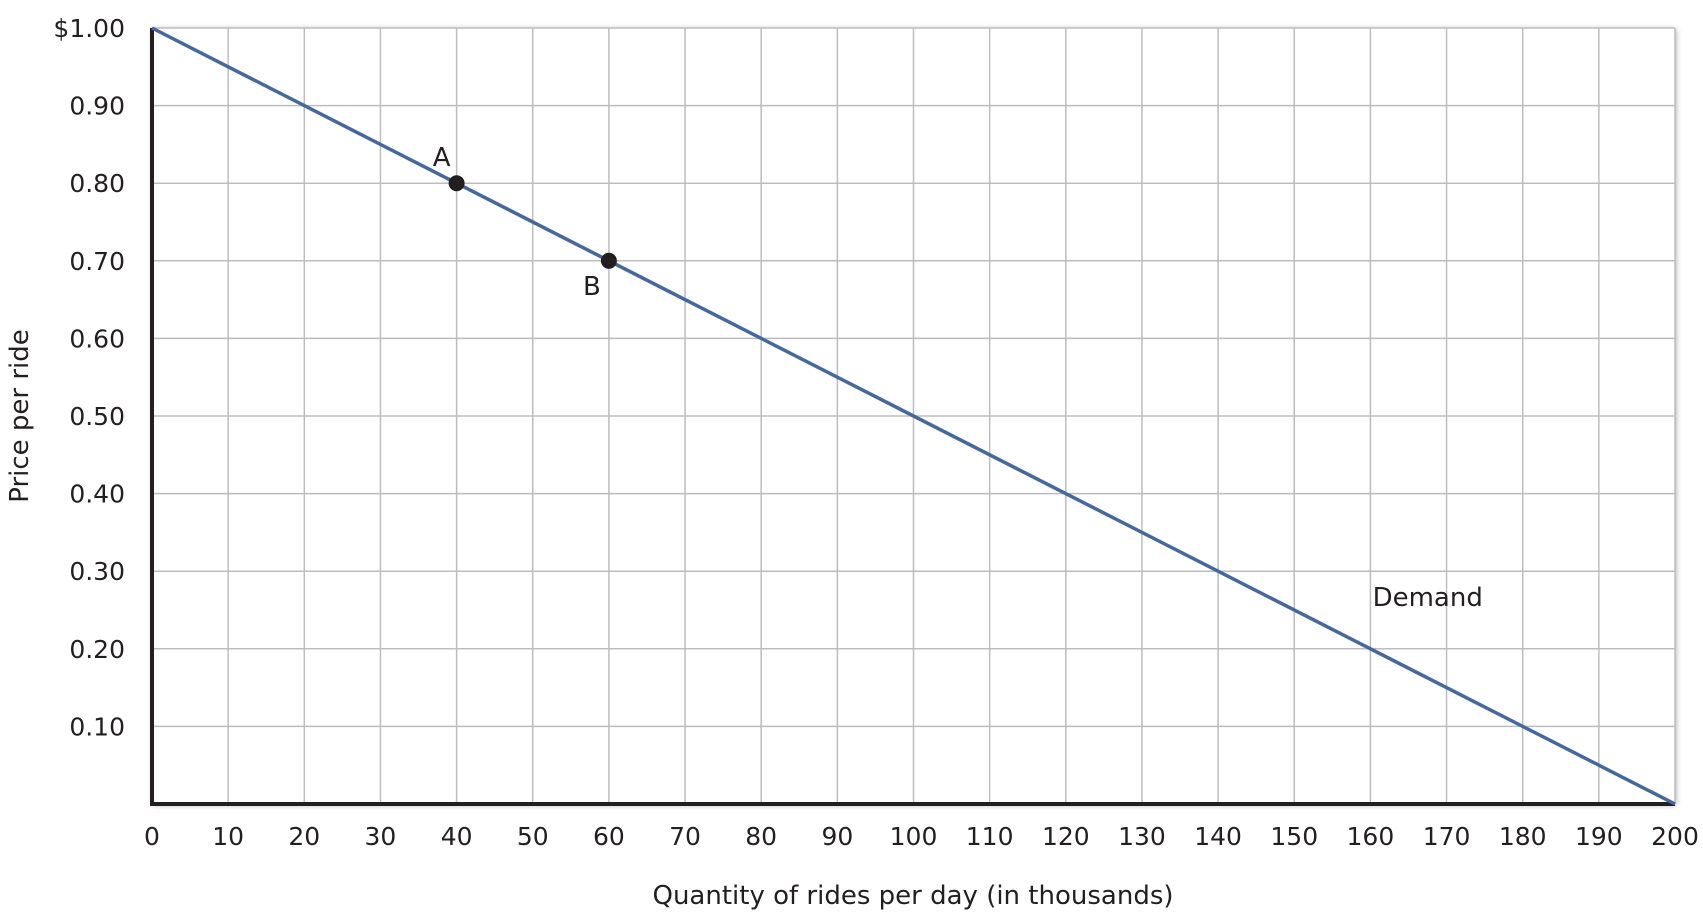 This screenshot has width=1703, height=914. Describe the element at coordinates (456, 183) in the screenshot. I see `point-a` at that location.